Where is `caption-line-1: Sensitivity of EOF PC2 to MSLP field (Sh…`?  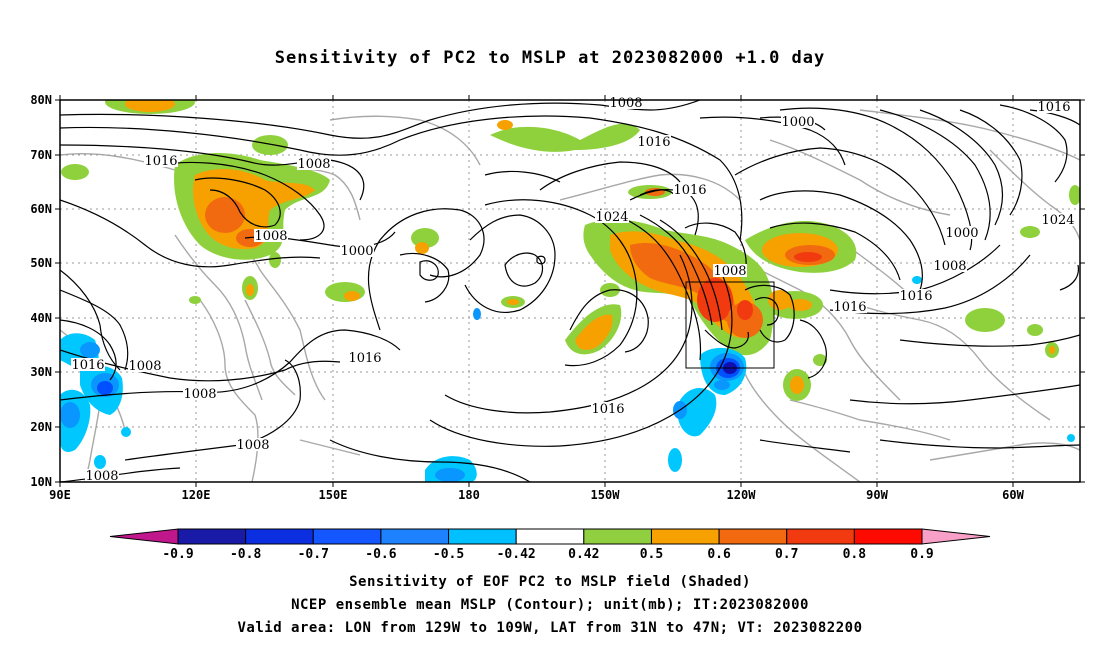 caption-line-1: Sensitivity of EOF PC2 to MSLP field (Sh… is located at coordinates (550, 582).